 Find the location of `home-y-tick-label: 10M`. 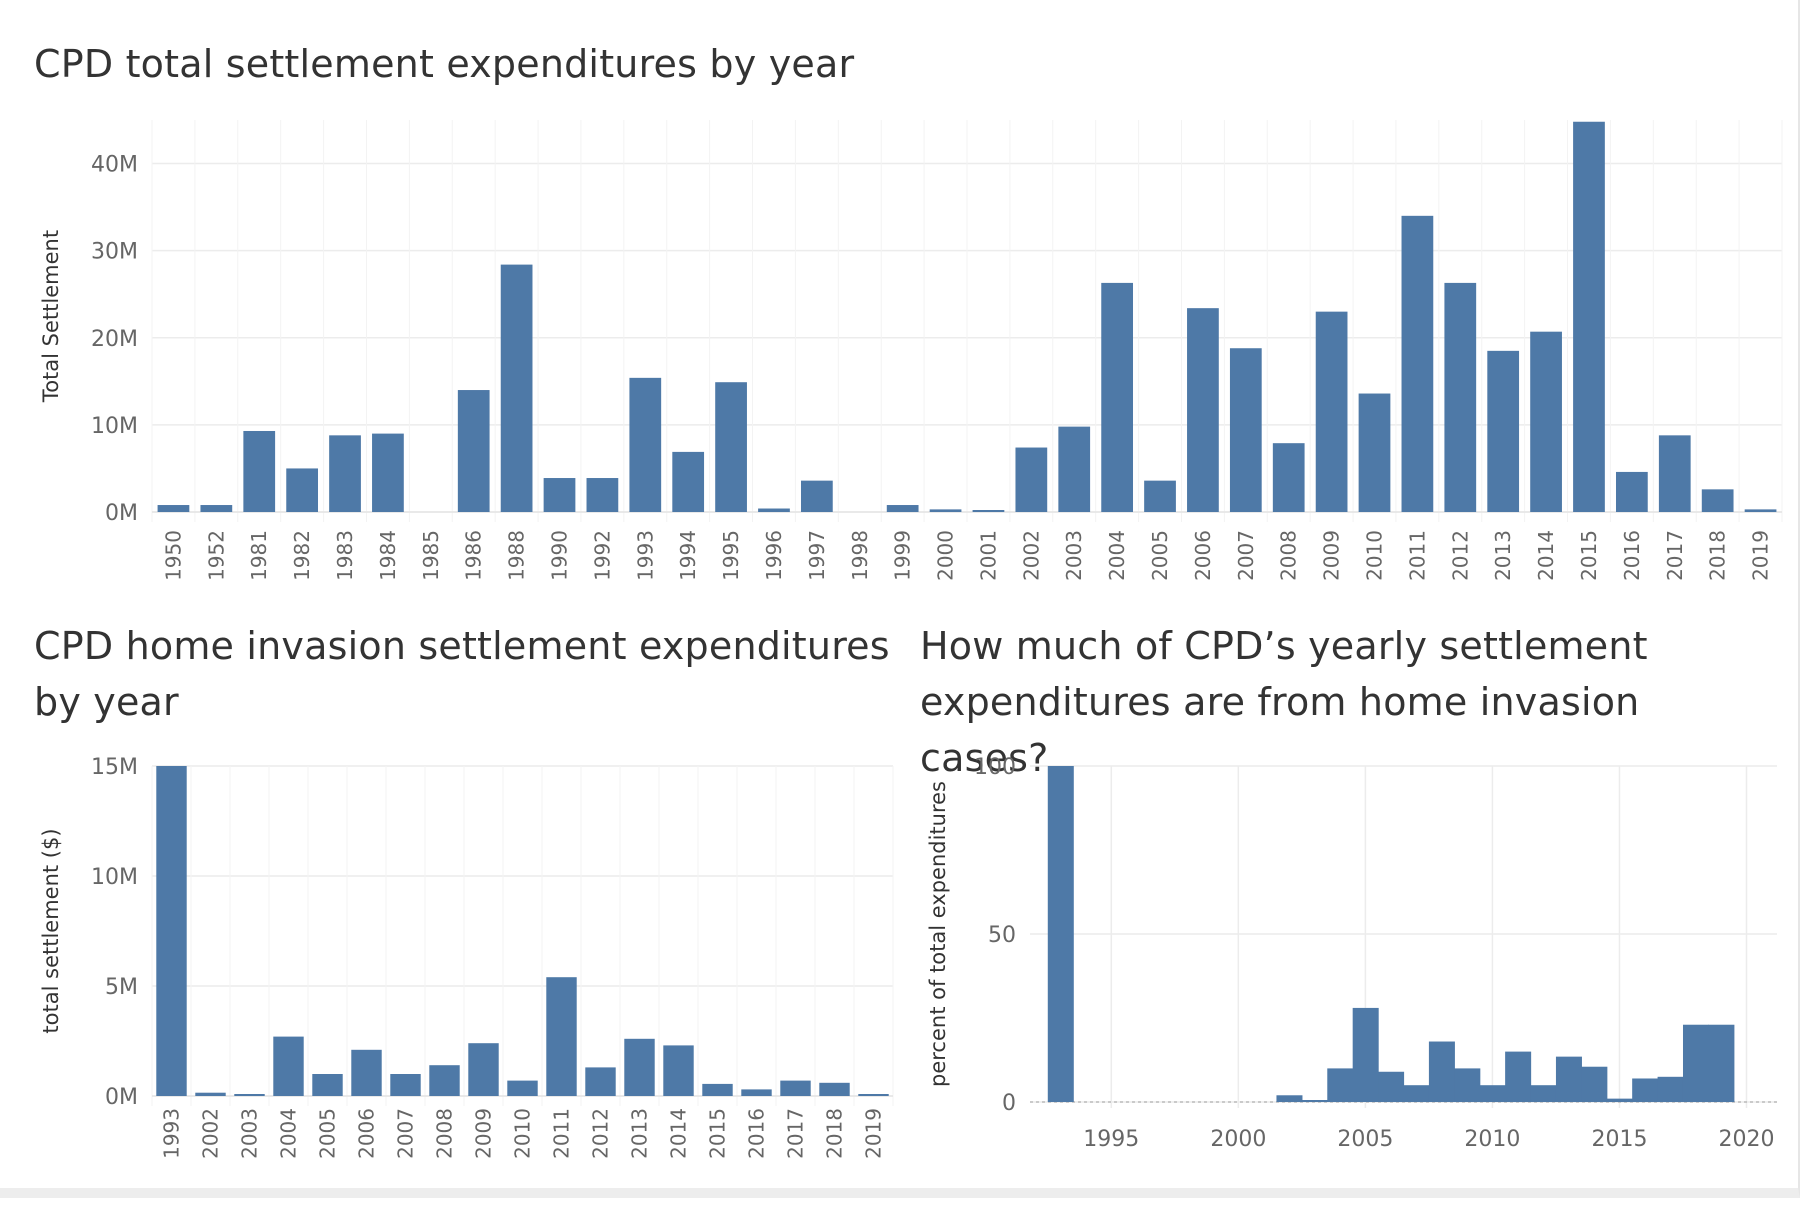

home-y-tick-label: 10M is located at coordinates (114, 877).